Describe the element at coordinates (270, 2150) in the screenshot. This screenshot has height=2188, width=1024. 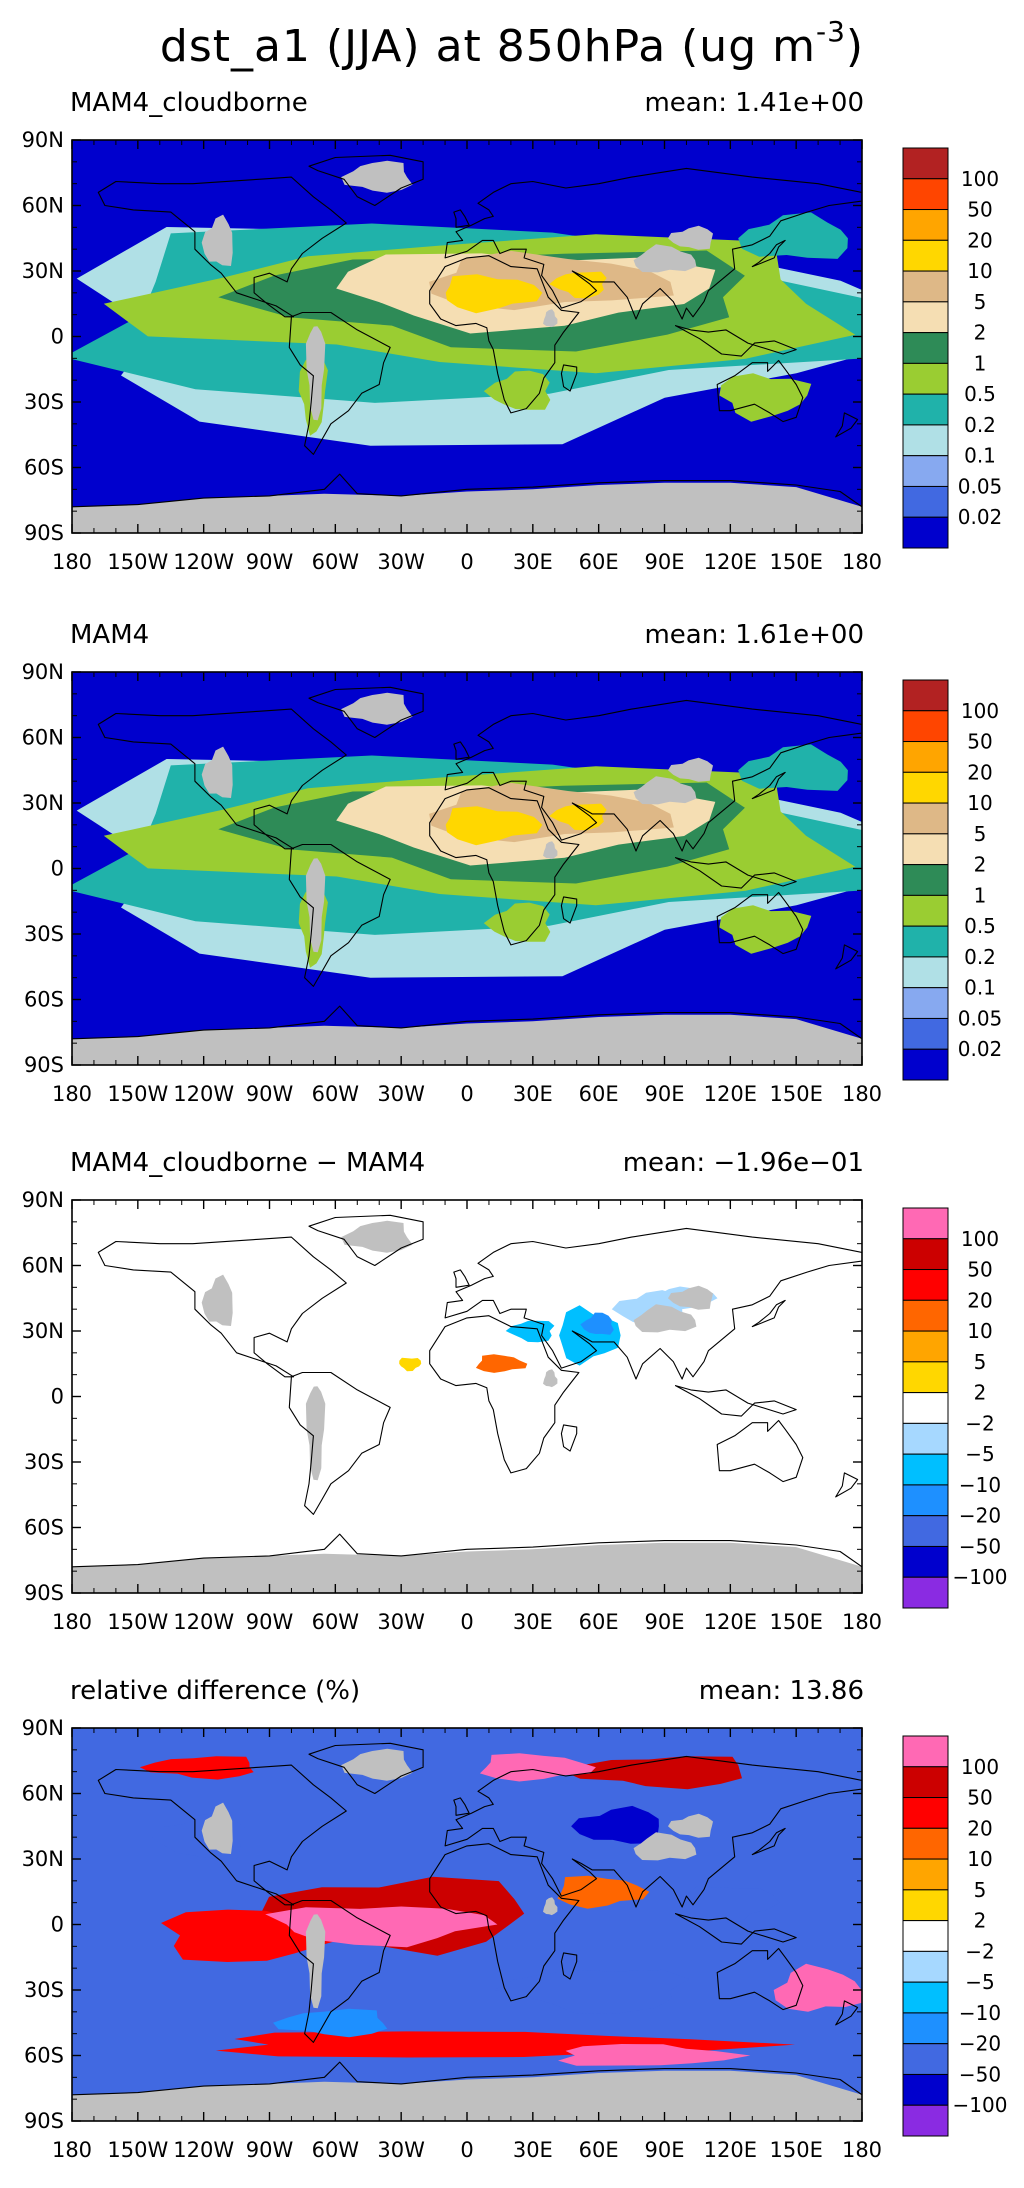
I see `lon-tick-label: 90W` at that location.